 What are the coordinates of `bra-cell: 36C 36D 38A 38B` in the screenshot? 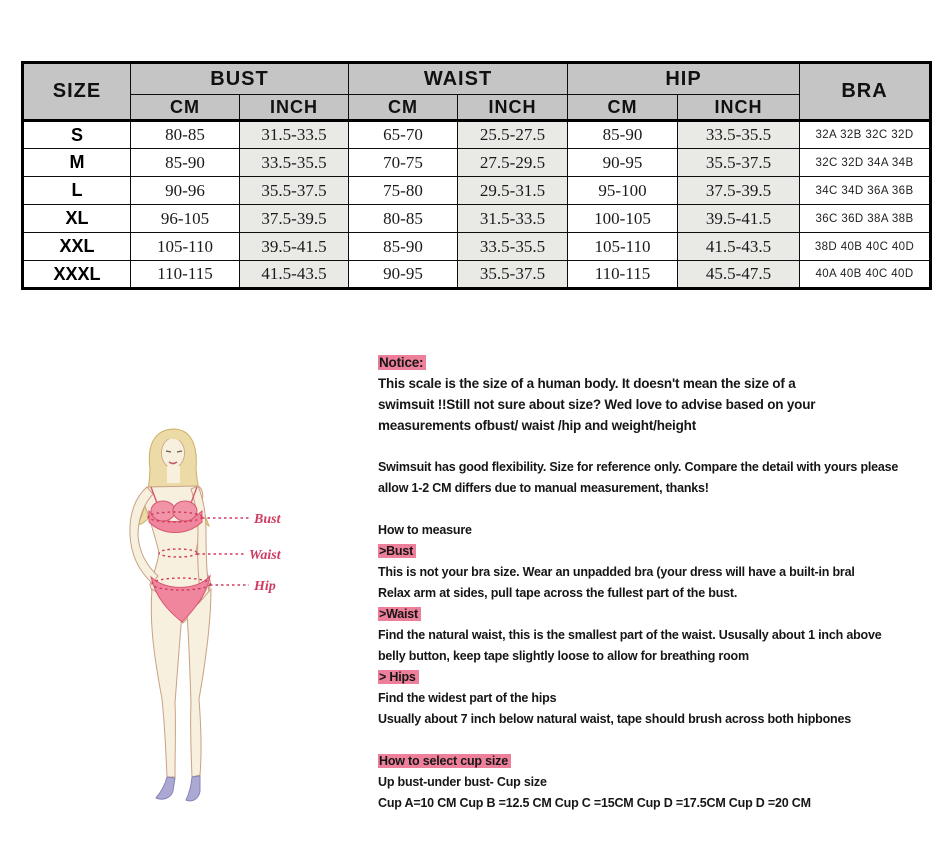 It's located at (865, 218).